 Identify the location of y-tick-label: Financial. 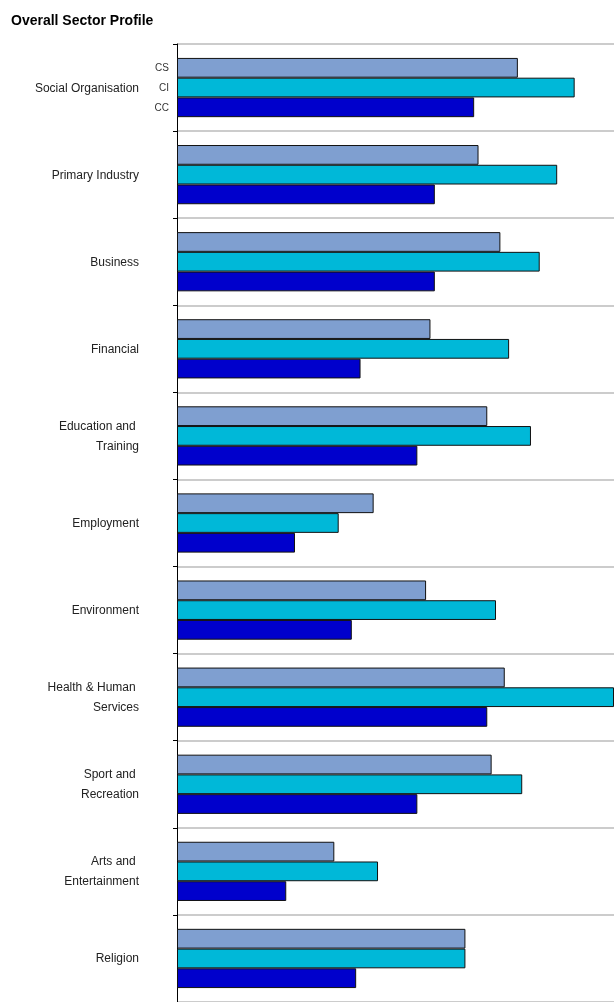
(114, 348).